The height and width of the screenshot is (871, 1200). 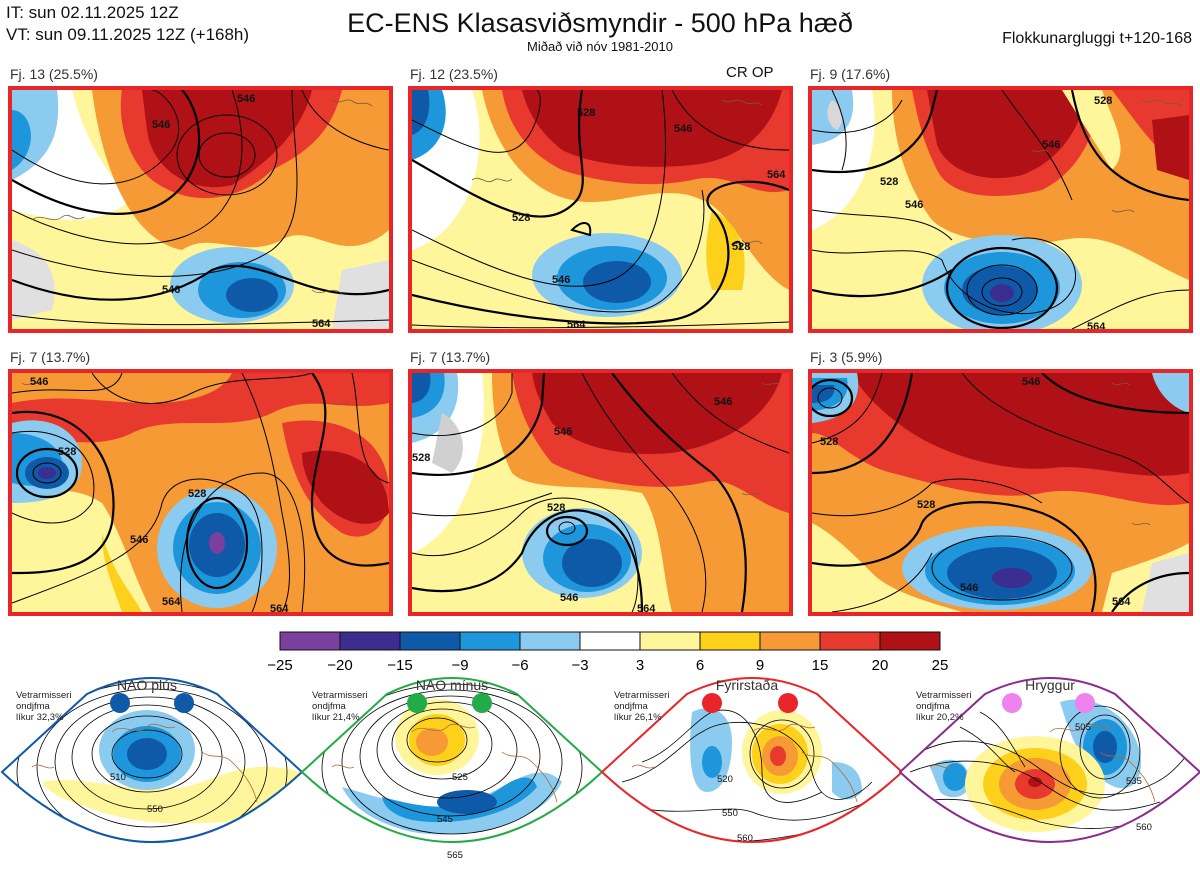 I want to click on cluster-map-4: 546 528 546 564 564 528, so click(x=200, y=492).